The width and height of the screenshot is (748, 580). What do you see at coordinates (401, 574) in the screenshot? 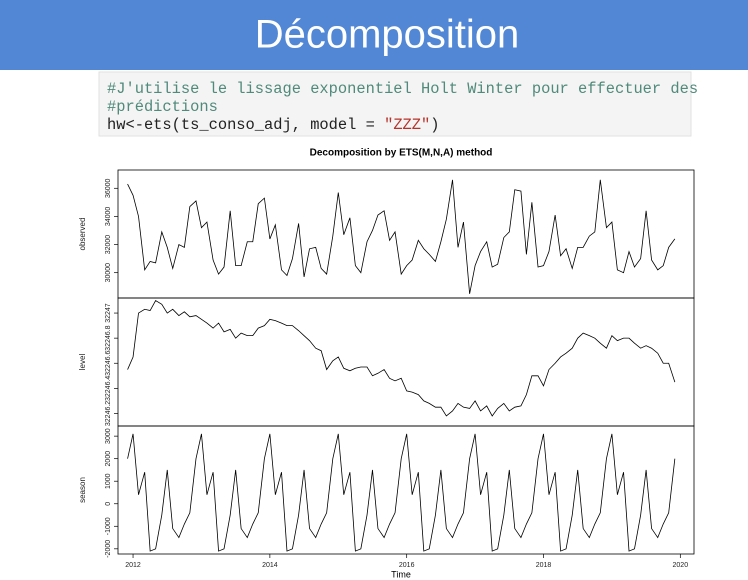
I see `x-axis-label: Time` at bounding box center [401, 574].